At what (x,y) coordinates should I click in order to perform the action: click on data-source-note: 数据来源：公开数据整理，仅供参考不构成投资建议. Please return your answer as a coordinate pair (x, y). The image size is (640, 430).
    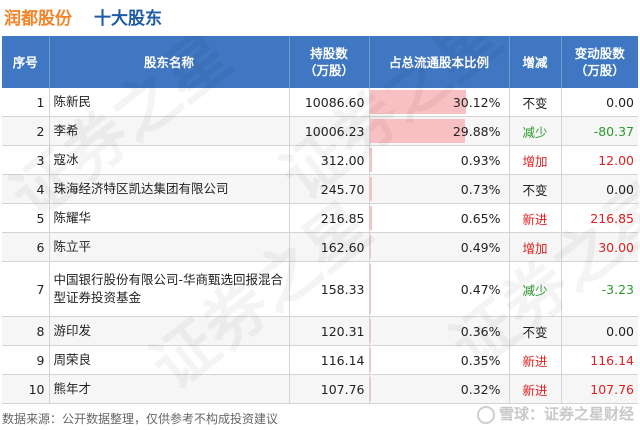
    Looking at the image, I should click on (140, 419).